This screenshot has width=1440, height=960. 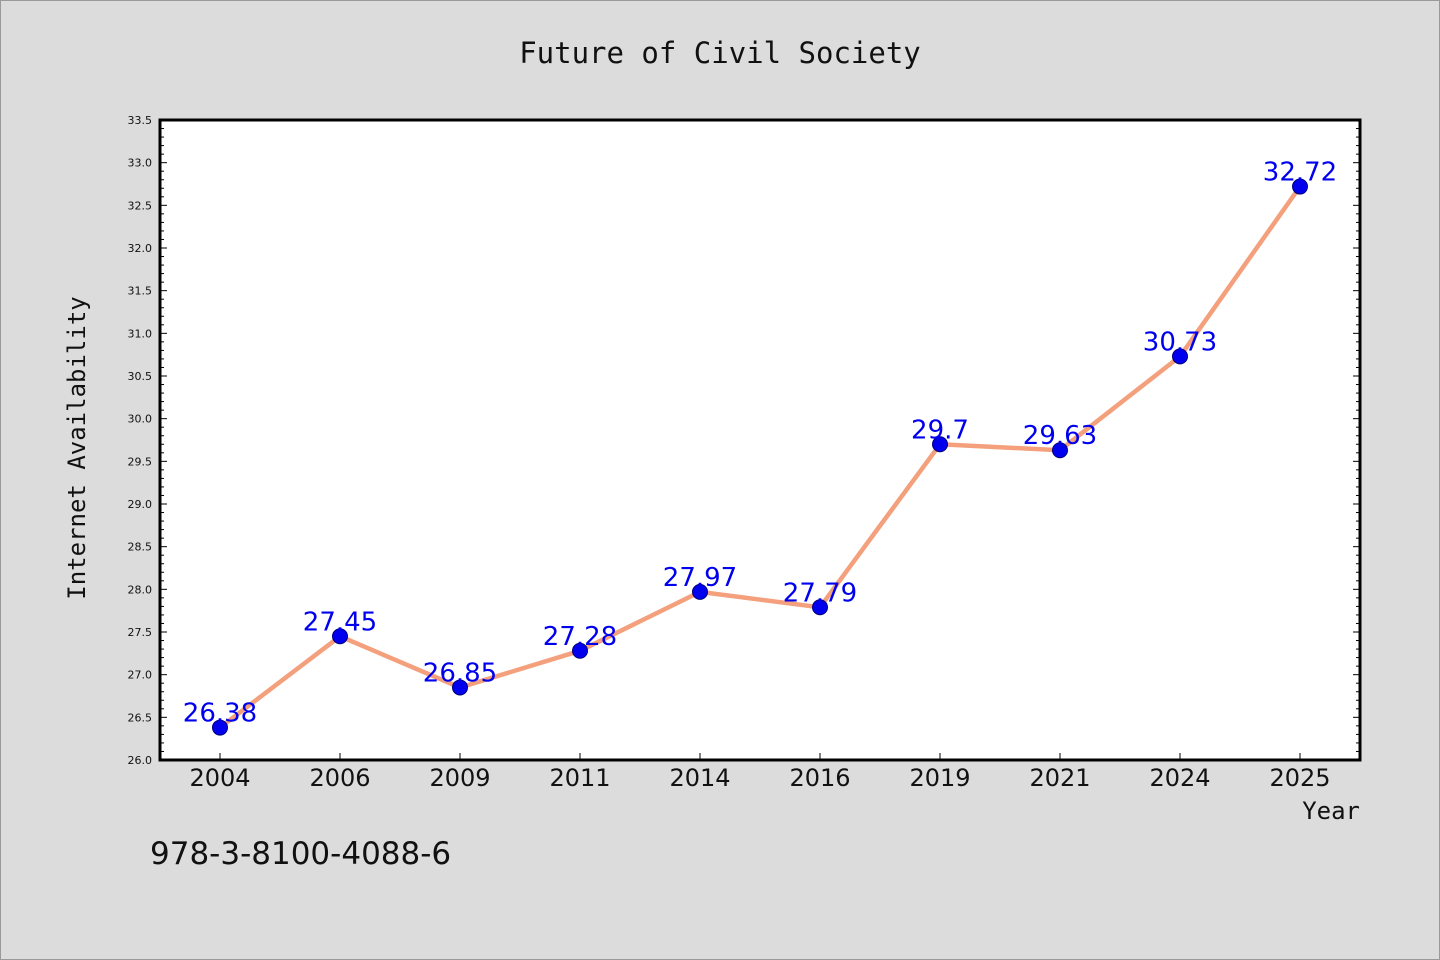 What do you see at coordinates (77, 447) in the screenshot?
I see `y-axis-label: Internet Availability` at bounding box center [77, 447].